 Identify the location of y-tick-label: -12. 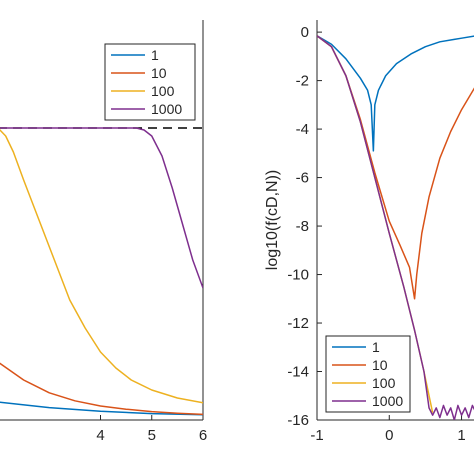
(298, 323).